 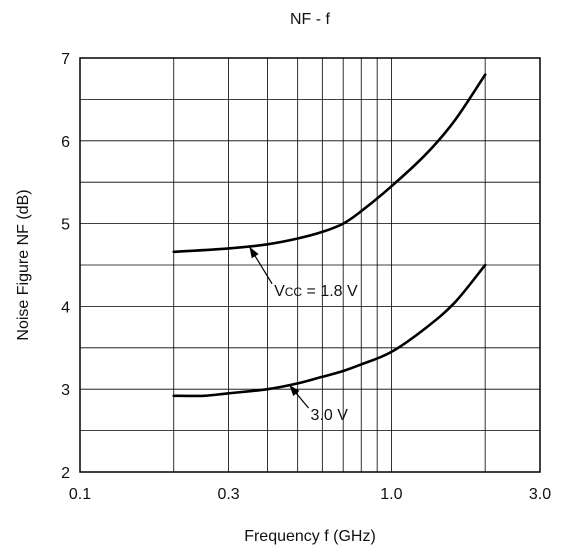 What do you see at coordinates (228, 494) in the screenshot?
I see `x-tick-label: 0.3` at bounding box center [228, 494].